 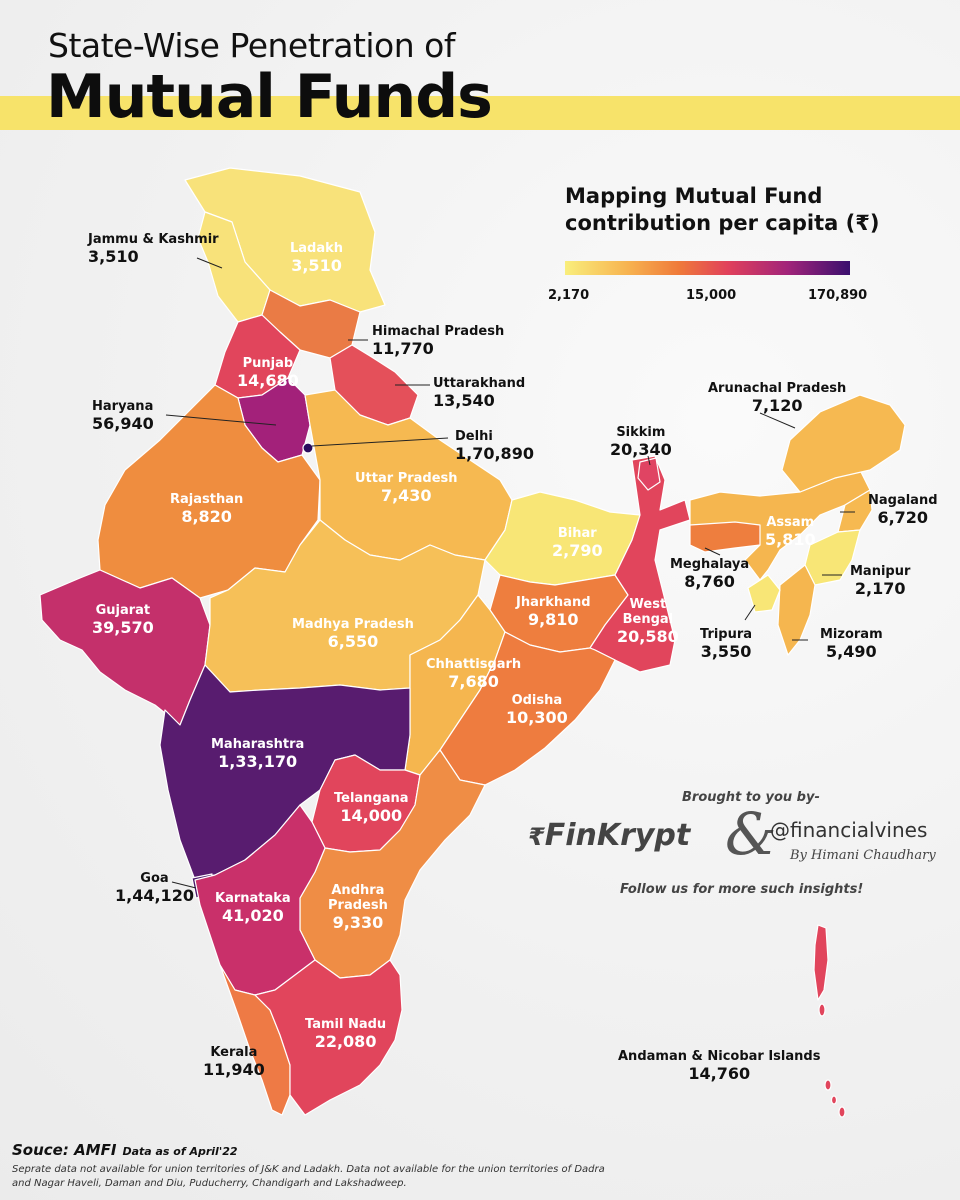 What do you see at coordinates (474, 674) in the screenshot?
I see `label-chhattisgarh: Chhattisgarh 7,680` at bounding box center [474, 674].